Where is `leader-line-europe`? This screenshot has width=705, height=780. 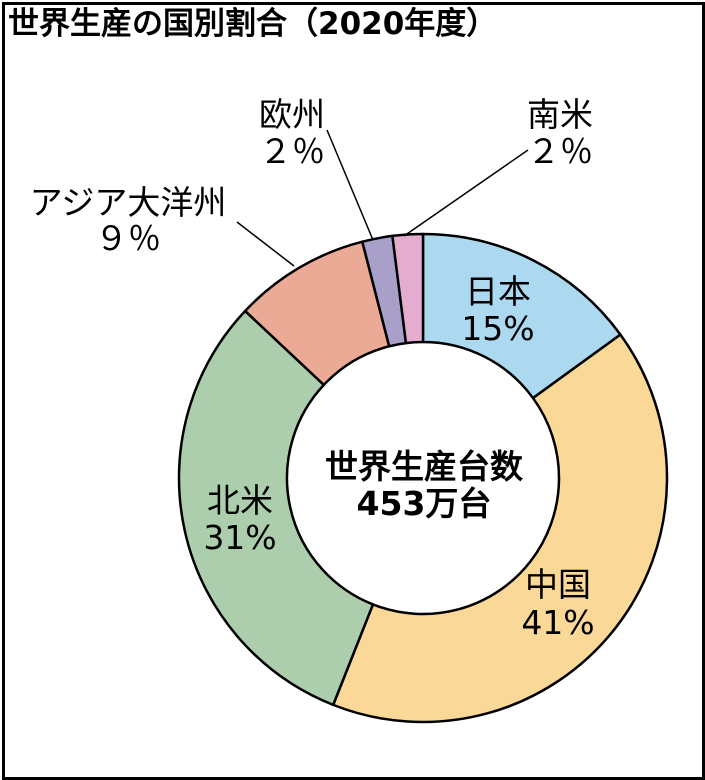 leader-line-europe is located at coordinates (350, 185).